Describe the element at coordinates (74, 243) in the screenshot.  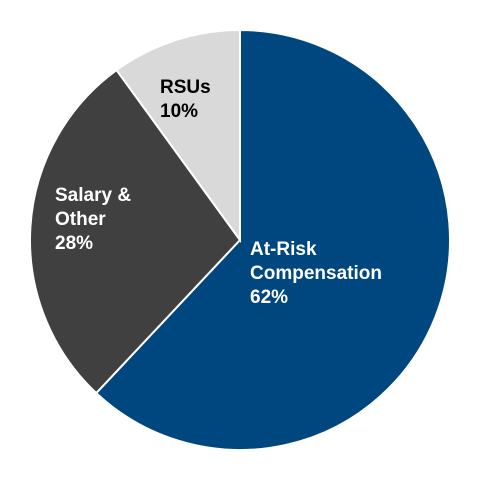
I see `value-label: 28%` at that location.